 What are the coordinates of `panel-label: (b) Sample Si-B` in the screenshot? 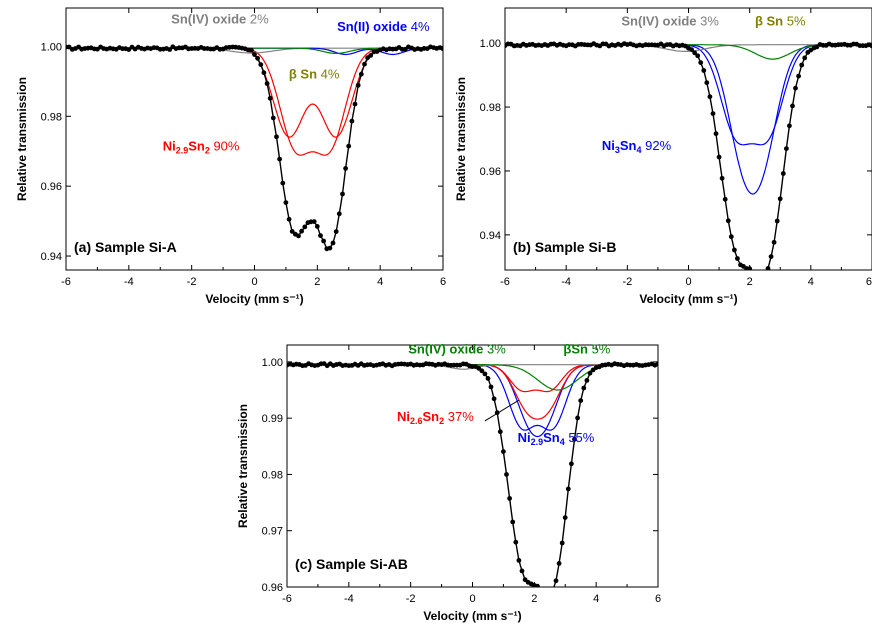 It's located at (564, 247).